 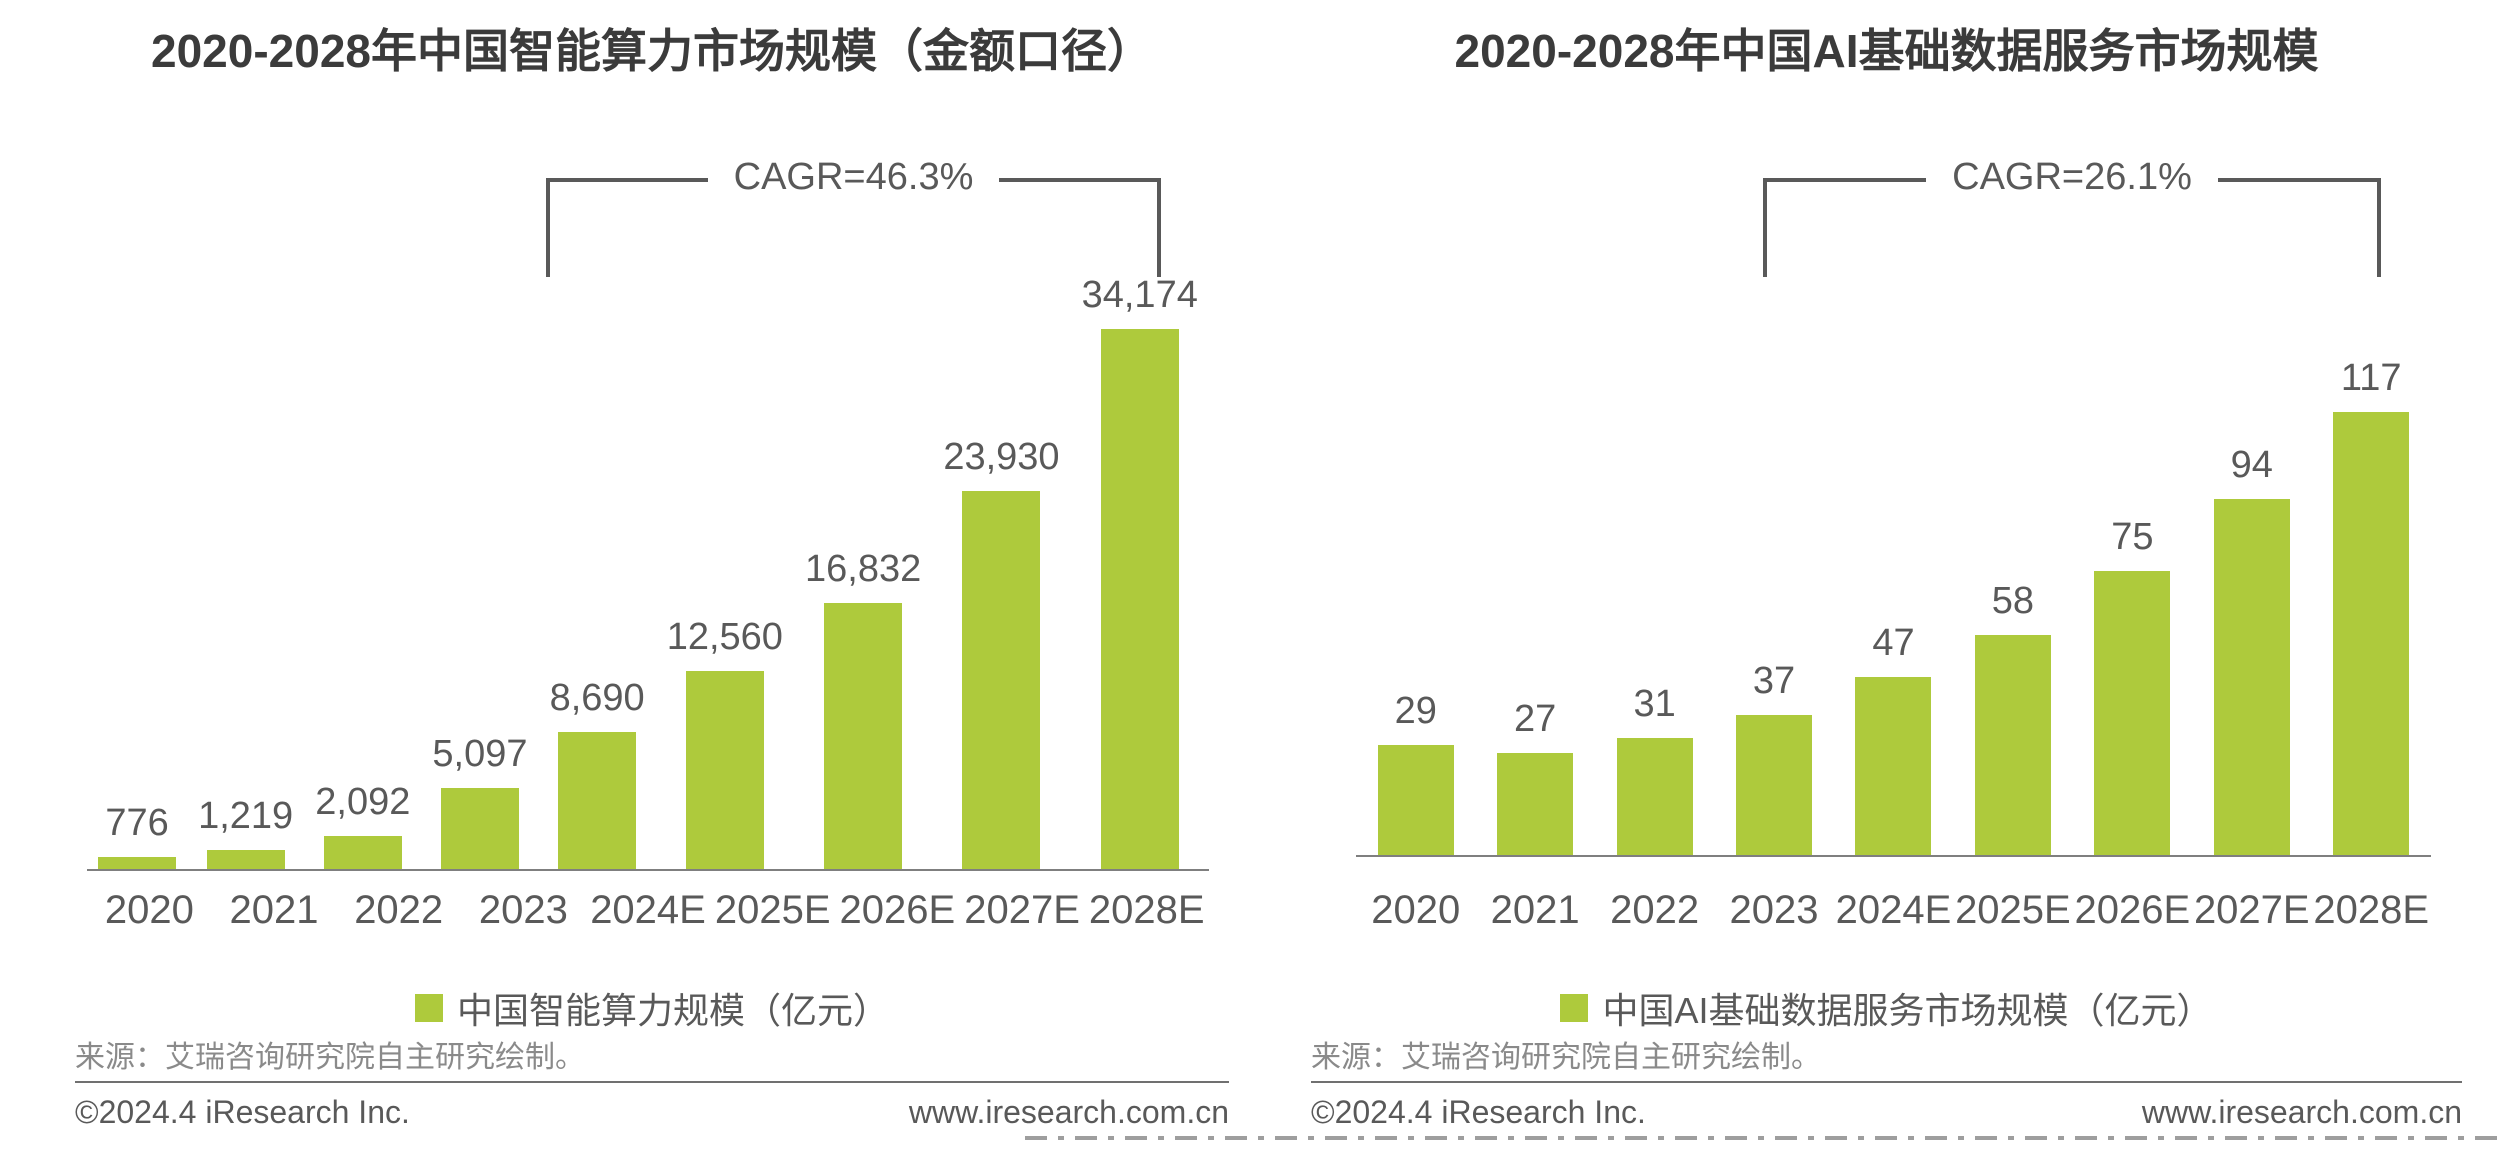 What do you see at coordinates (362, 560) in the screenshot?
I see `bar-slot-2022: 2,092` at bounding box center [362, 560].